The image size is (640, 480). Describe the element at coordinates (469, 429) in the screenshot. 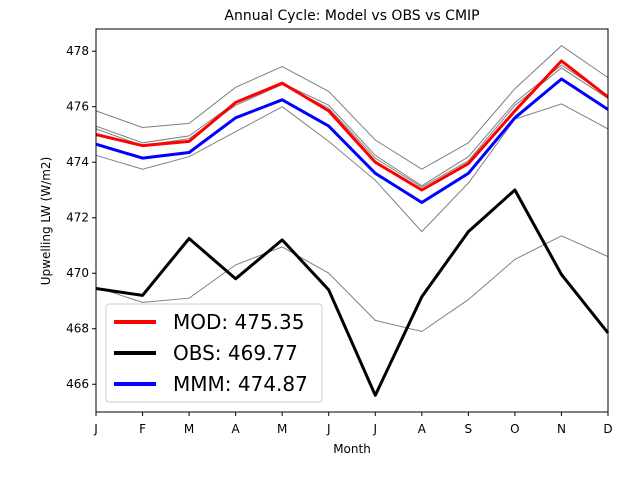

I see `x-tick-label: S` at that location.